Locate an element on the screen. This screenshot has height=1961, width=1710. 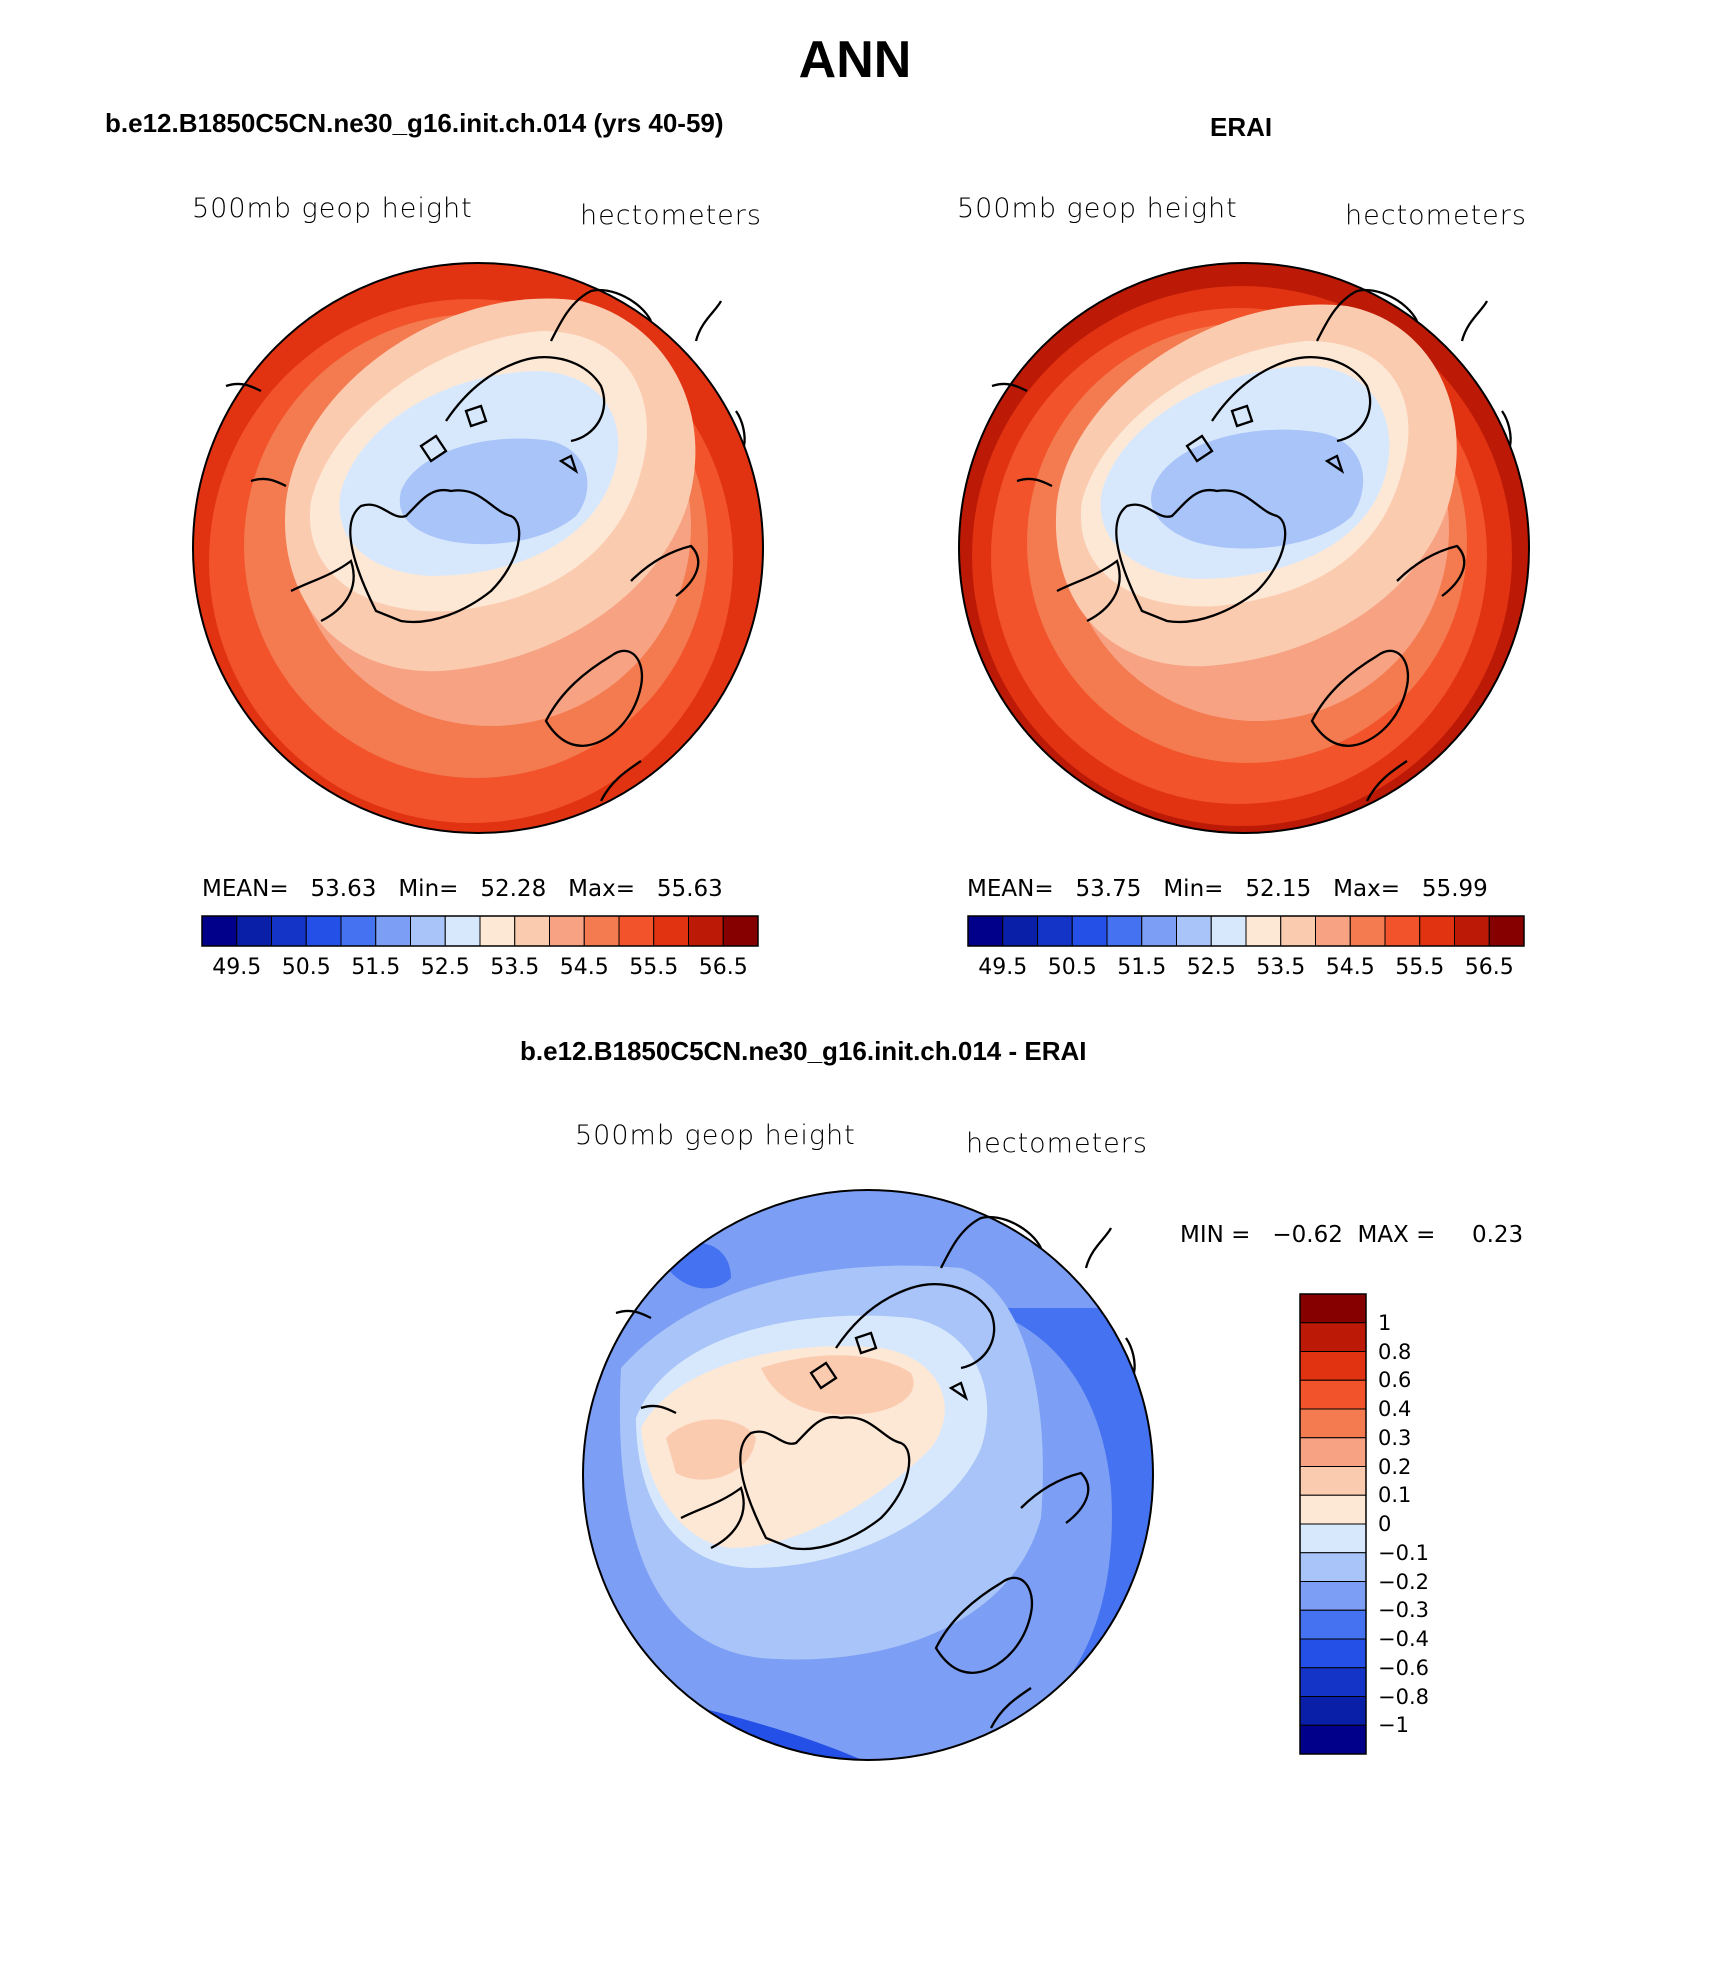
panel-obs-map-border is located at coordinates (1244, 548).